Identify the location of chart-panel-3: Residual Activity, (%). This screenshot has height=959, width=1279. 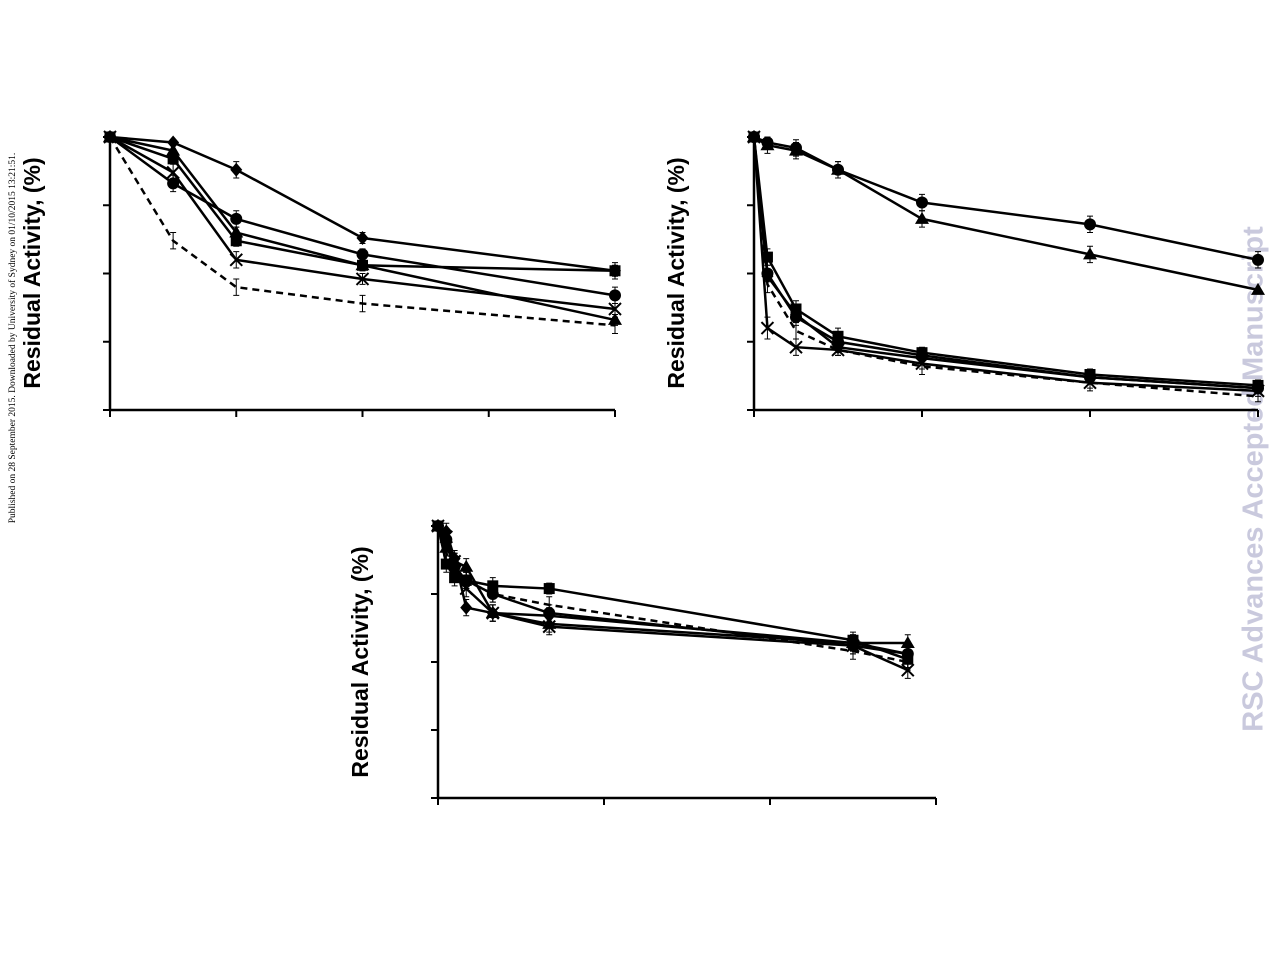
(642, 662).